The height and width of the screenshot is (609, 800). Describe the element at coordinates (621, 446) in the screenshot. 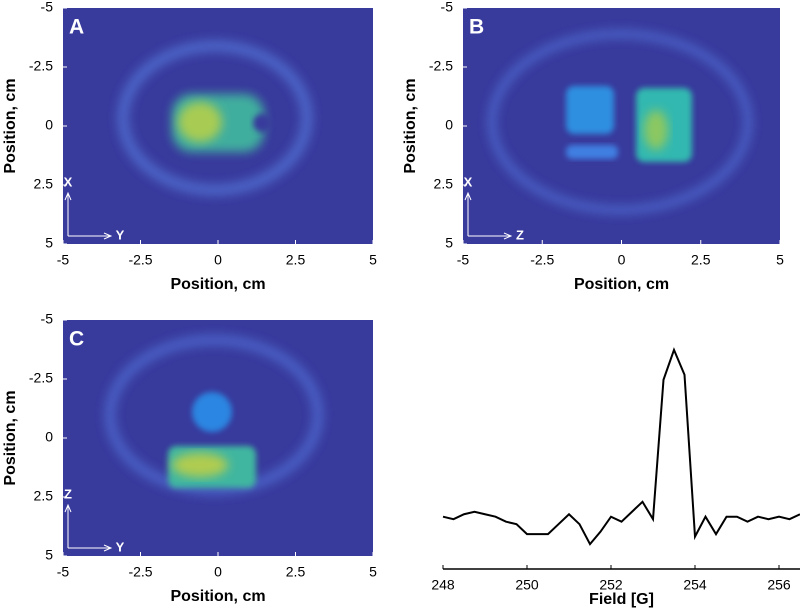

I see `line` at that location.